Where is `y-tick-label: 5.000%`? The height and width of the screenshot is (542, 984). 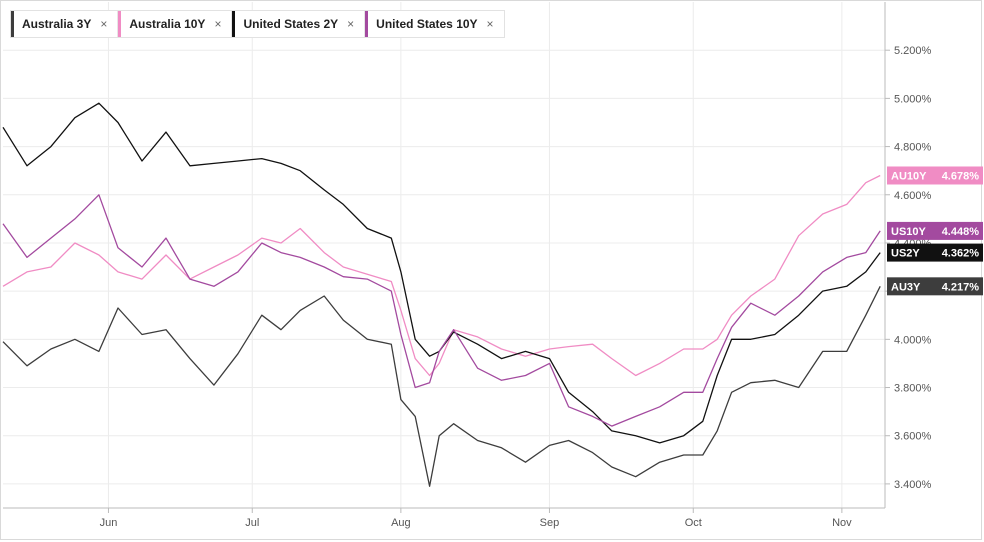 y-tick-label: 5.000% is located at coordinates (913, 99).